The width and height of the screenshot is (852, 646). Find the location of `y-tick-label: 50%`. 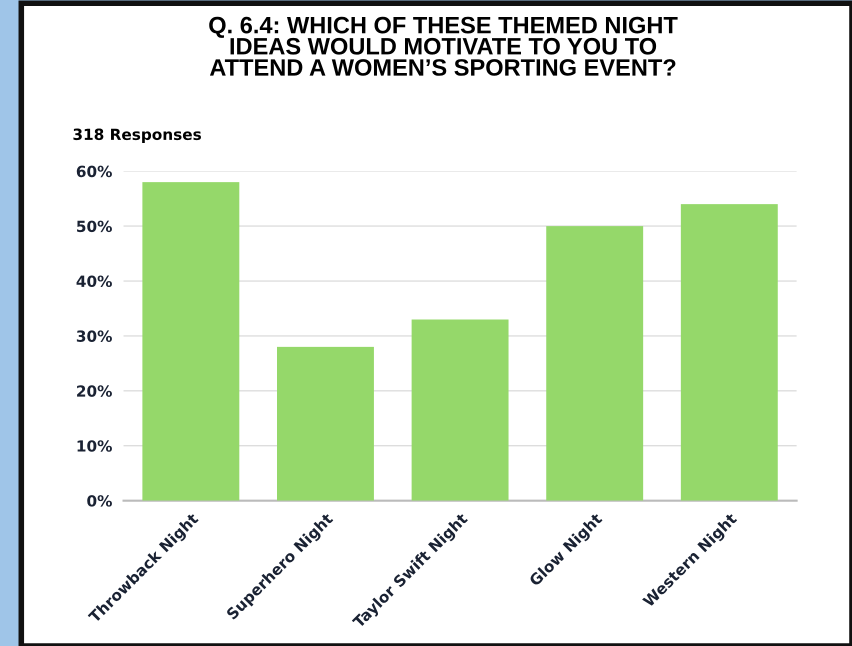

y-tick-label: 50% is located at coordinates (94, 226).